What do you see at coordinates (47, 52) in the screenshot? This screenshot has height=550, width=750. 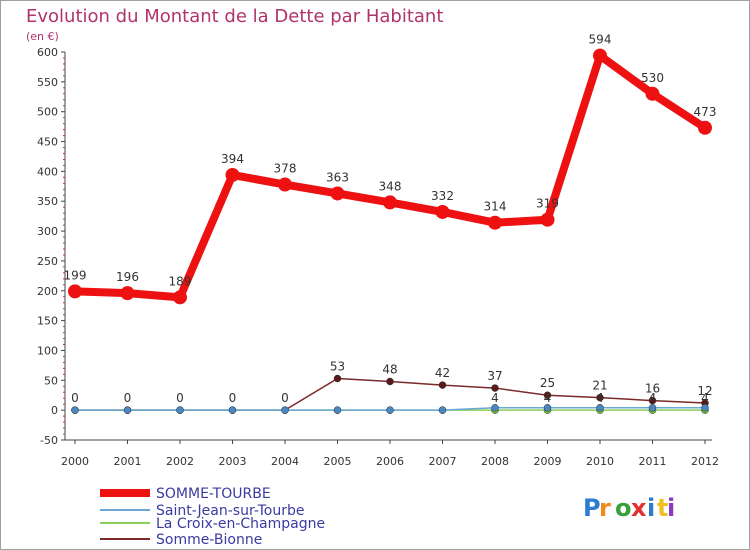 I see `y-tick-label: 600` at bounding box center [47, 52].